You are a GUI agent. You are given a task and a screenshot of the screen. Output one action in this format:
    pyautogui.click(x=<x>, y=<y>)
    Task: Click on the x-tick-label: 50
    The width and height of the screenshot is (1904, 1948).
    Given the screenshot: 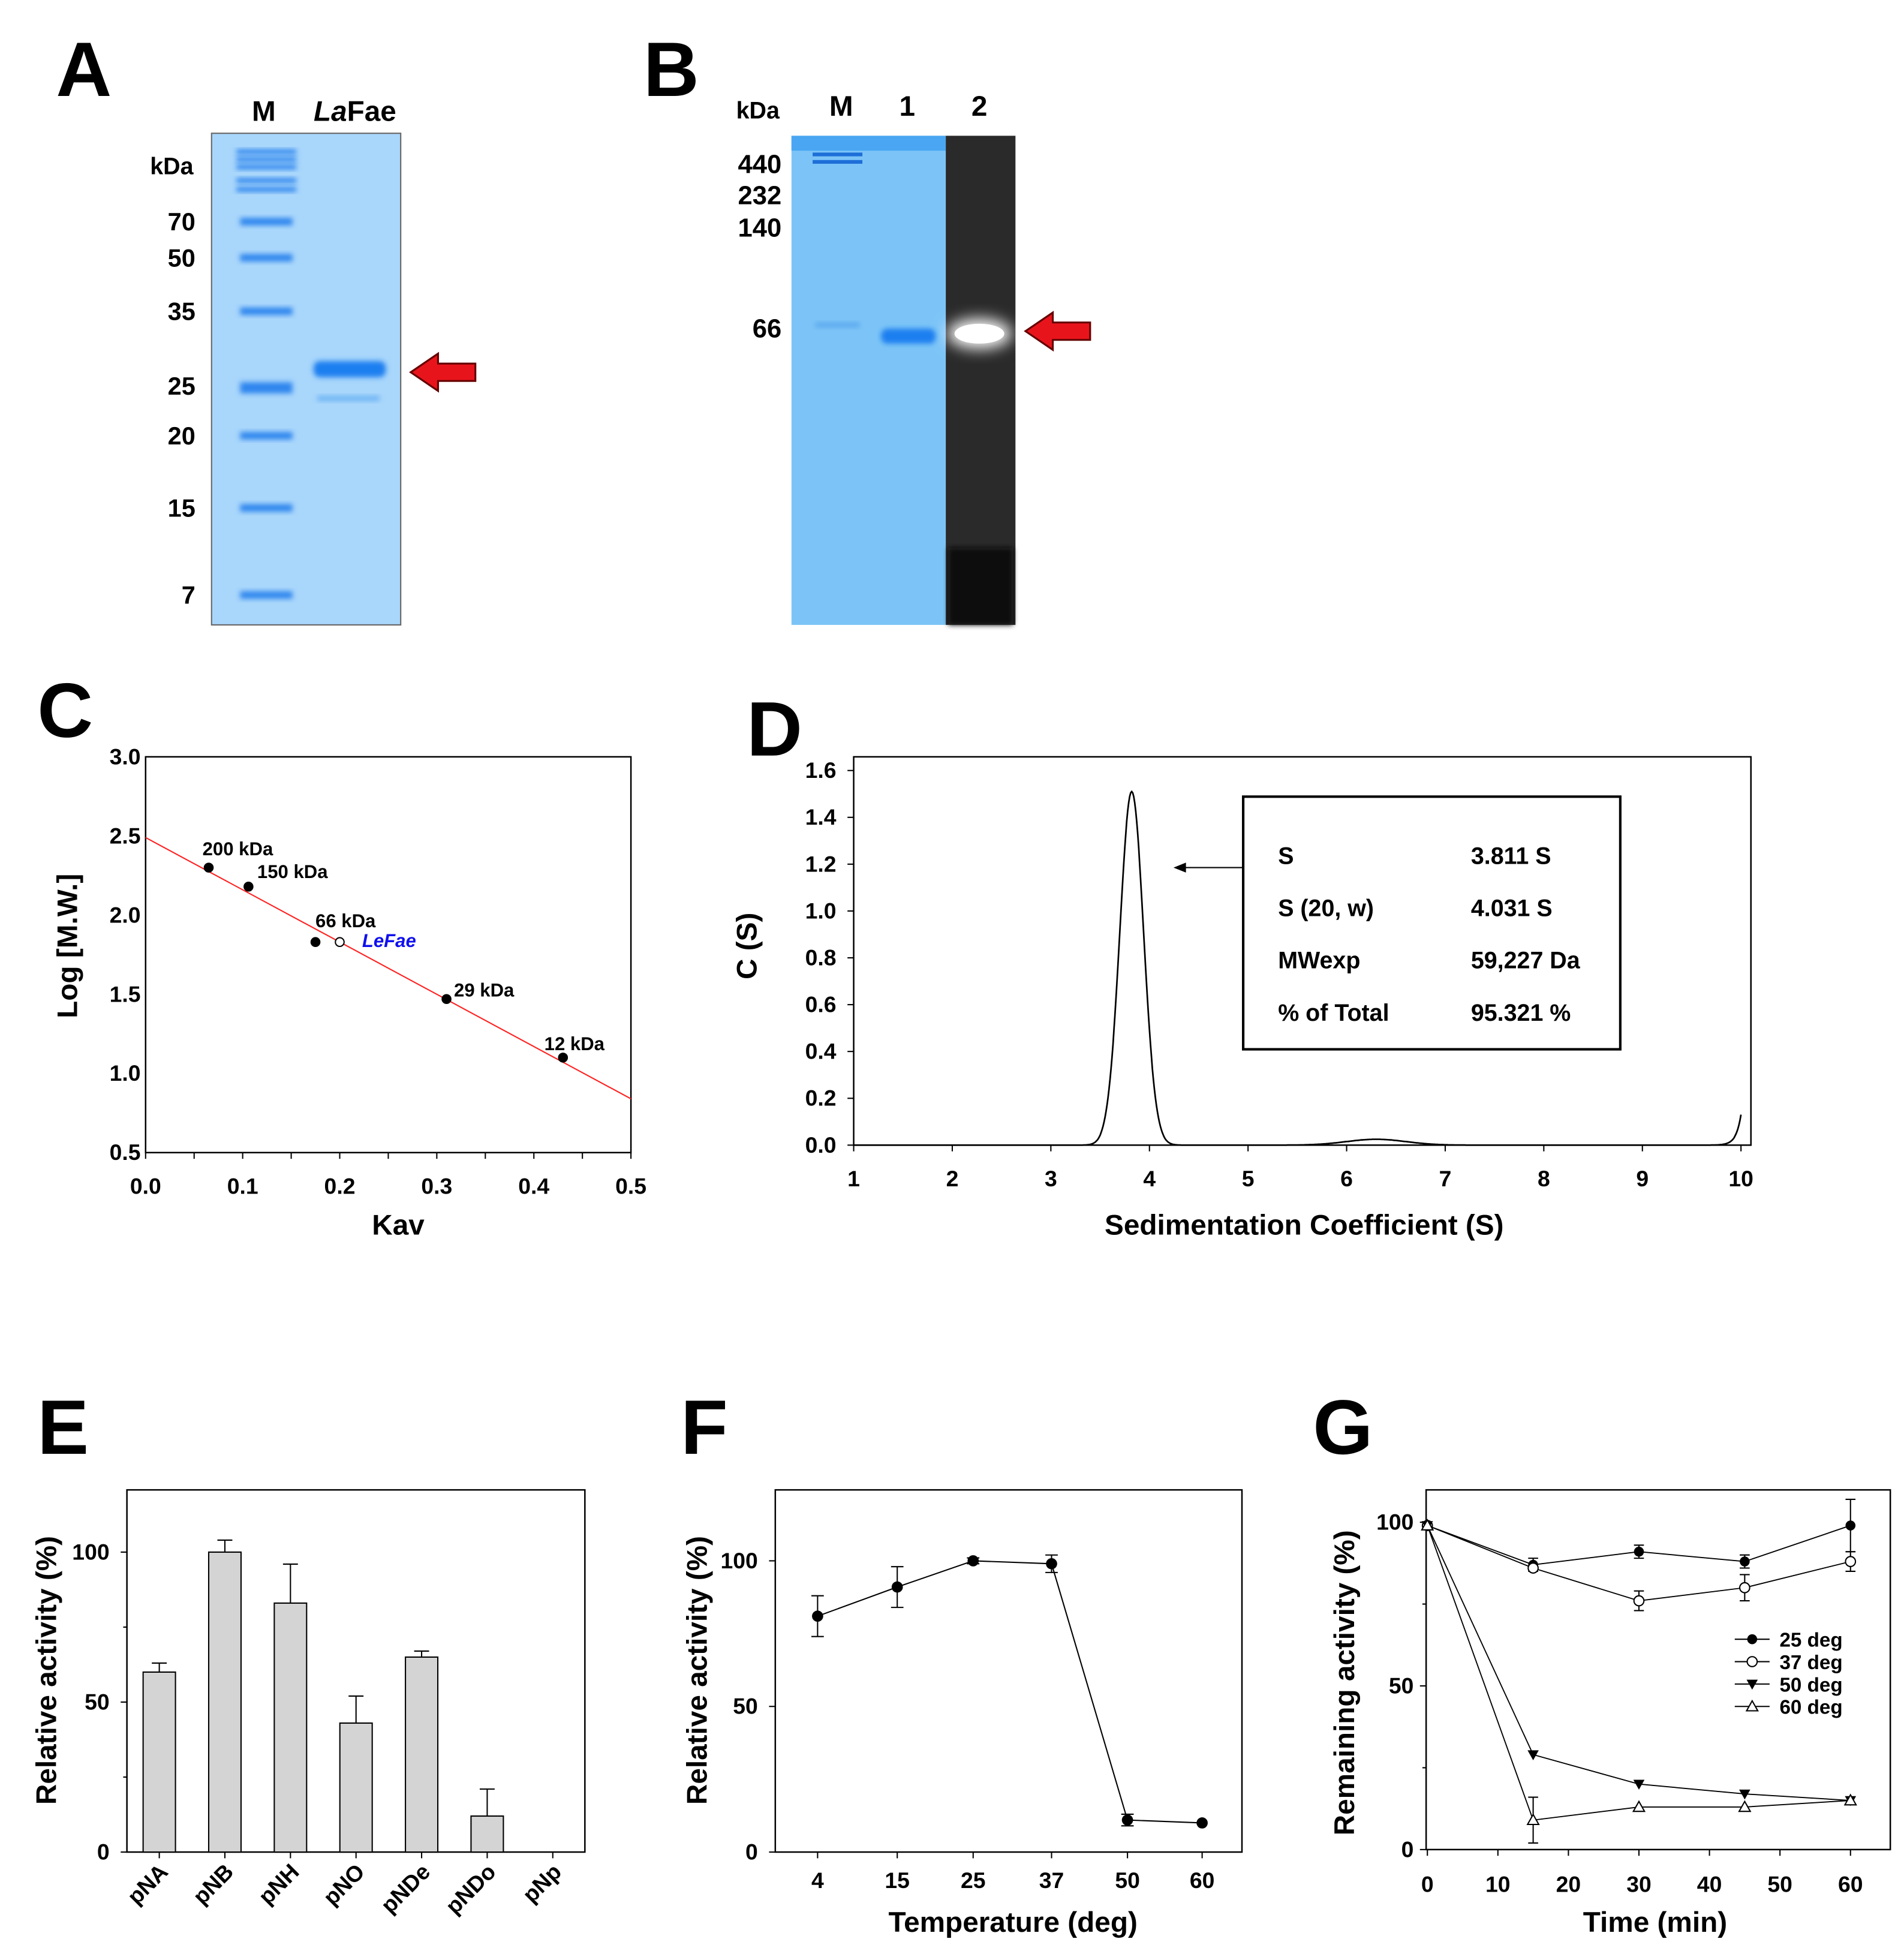 What is the action you would take?
    pyautogui.click(x=1780, y=1883)
    